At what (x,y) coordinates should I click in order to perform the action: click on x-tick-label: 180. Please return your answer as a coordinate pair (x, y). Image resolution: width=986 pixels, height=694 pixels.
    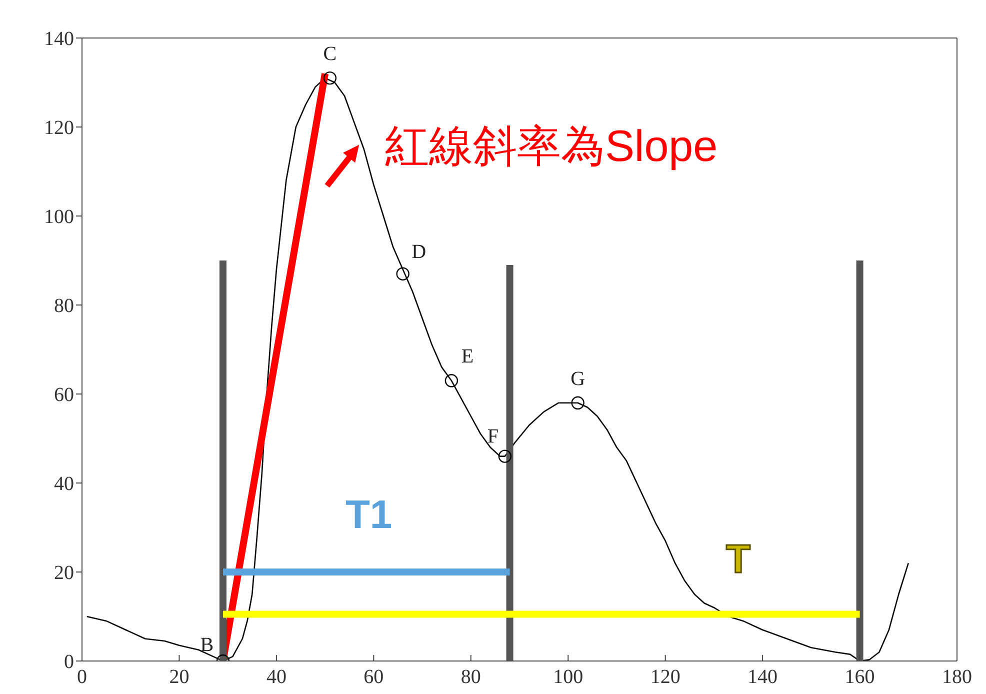
    Looking at the image, I should click on (957, 677).